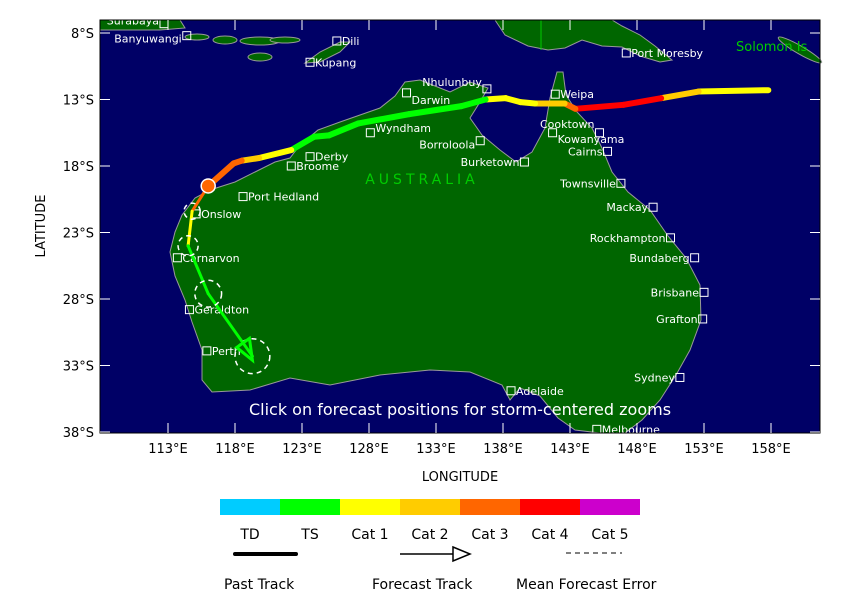 Image resolution: width=860 pixels, height=593 pixels. I want to click on city-mackay: Mackay, so click(632, 207).